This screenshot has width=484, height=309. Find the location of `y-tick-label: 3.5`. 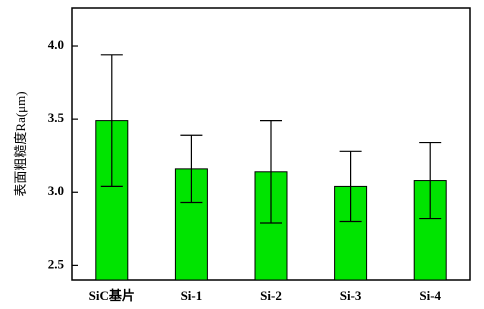

y-tick-label: 3.5 is located at coordinates (56, 117).